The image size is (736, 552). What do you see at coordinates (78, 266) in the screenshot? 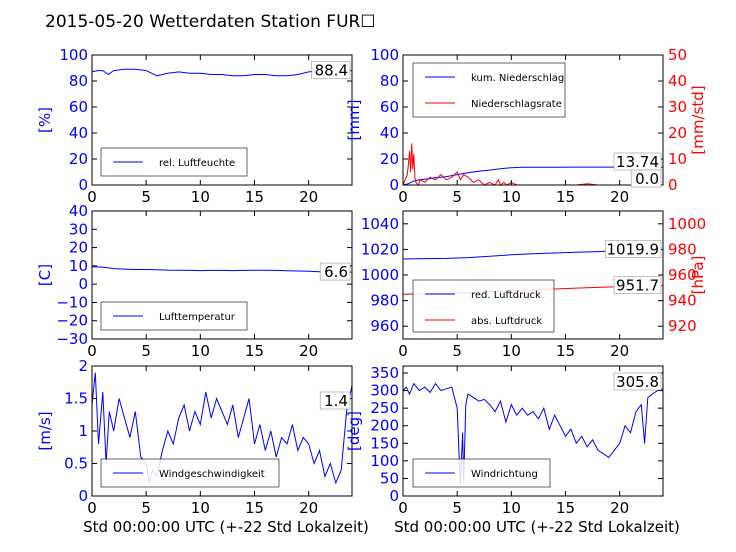
I see `y-tick-label: 10` at bounding box center [78, 266].